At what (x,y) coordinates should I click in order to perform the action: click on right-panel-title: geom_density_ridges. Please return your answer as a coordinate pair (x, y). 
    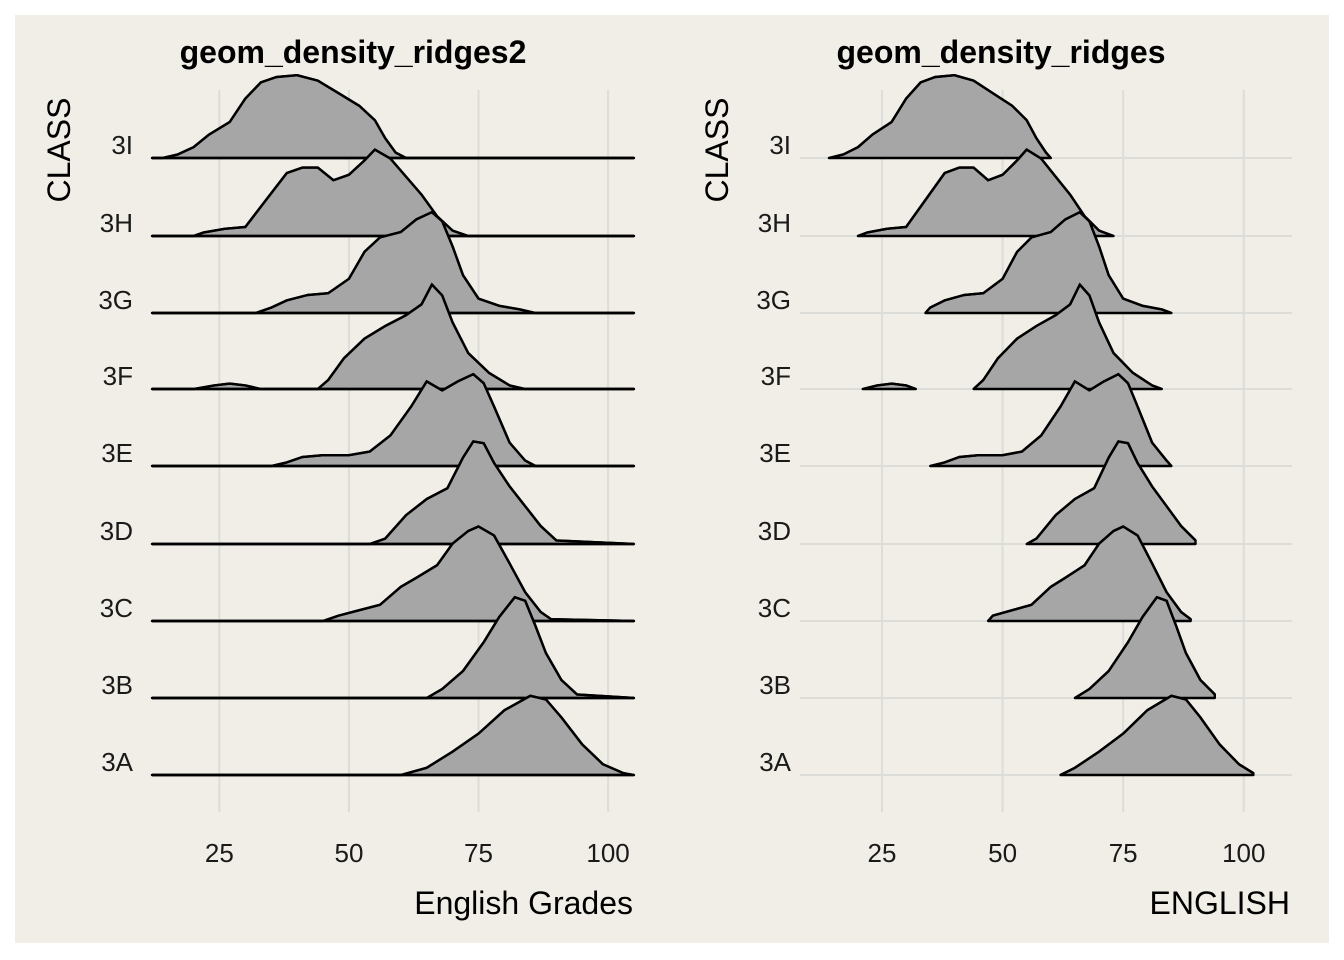
    Looking at the image, I should click on (1001, 52).